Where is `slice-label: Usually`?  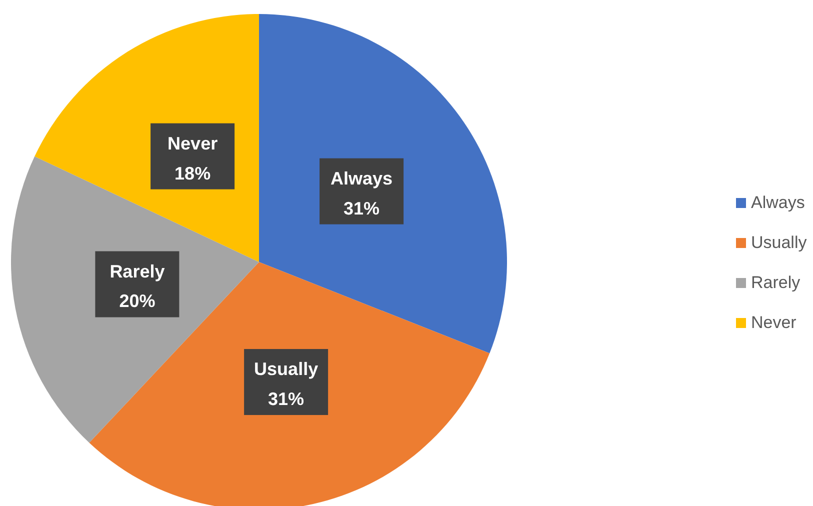
slice-label: Usually is located at coordinates (286, 369).